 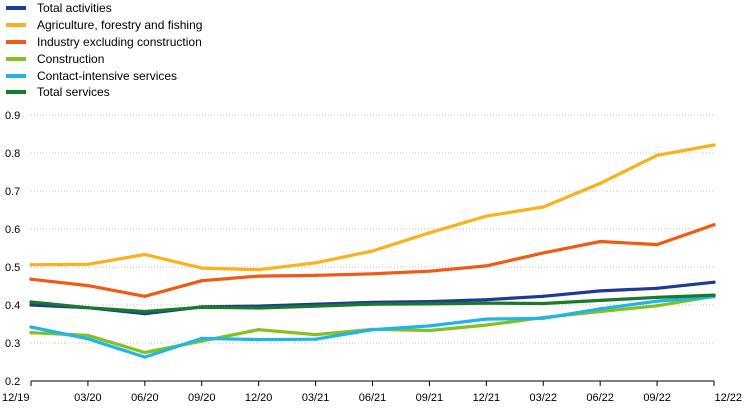 I want to click on y-tick-label: 0.7, so click(x=12, y=192).